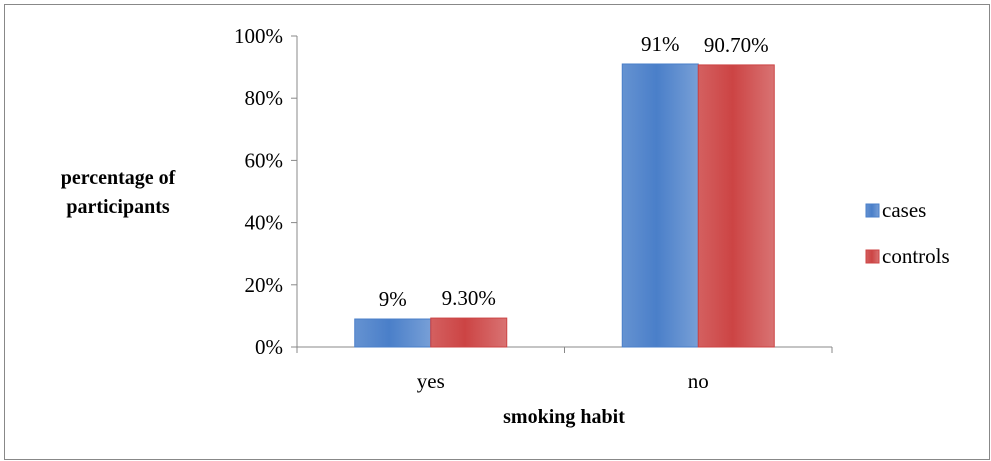 This screenshot has width=991, height=461. What do you see at coordinates (736, 206) in the screenshot?
I see `bar-controls-no` at bounding box center [736, 206].